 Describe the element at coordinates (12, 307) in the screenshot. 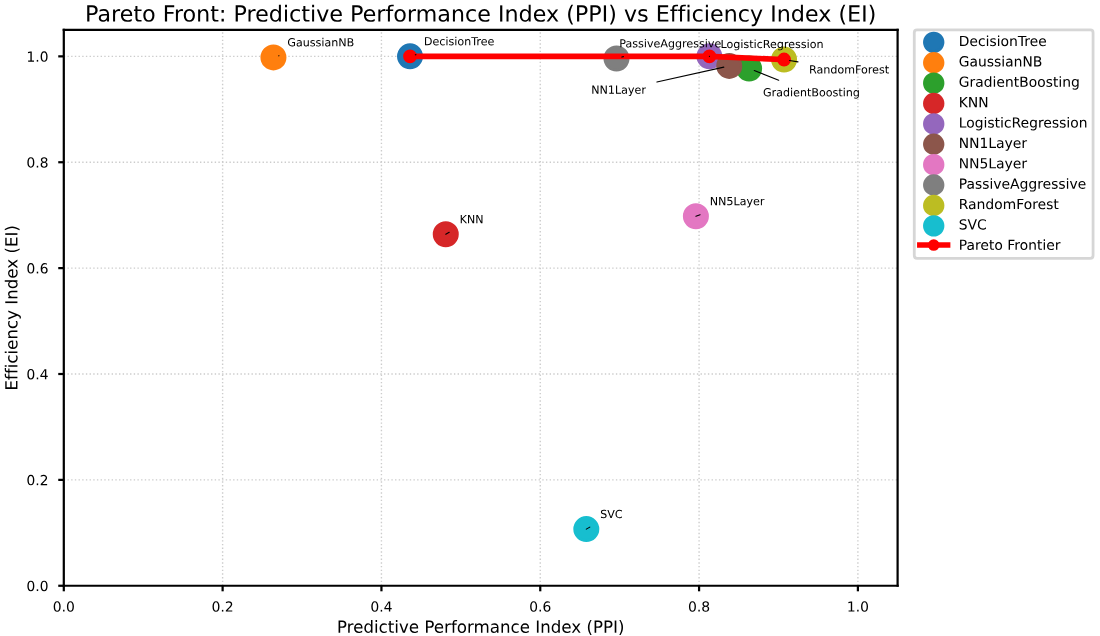

I see `y-axis-title: Efficiency Index (EI)` at that location.